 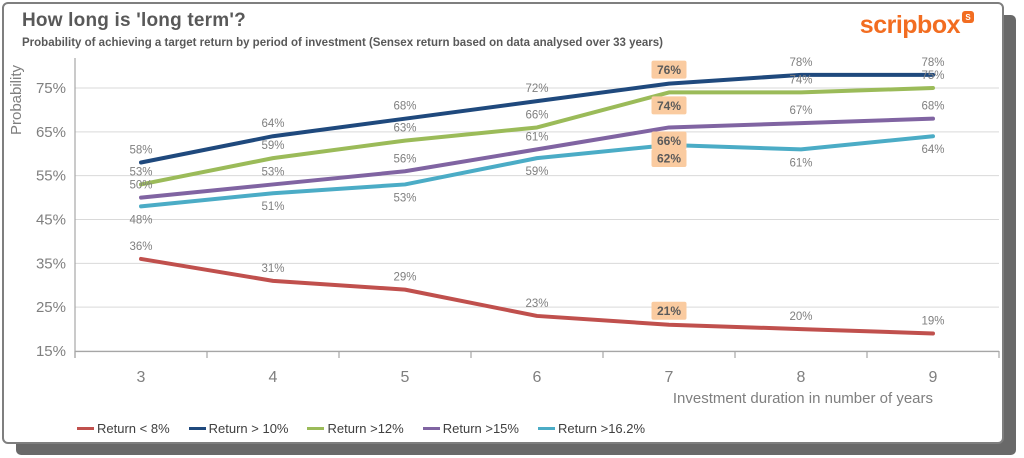 What do you see at coordinates (536, 115) in the screenshot?
I see `data-label: 66%` at bounding box center [536, 115].